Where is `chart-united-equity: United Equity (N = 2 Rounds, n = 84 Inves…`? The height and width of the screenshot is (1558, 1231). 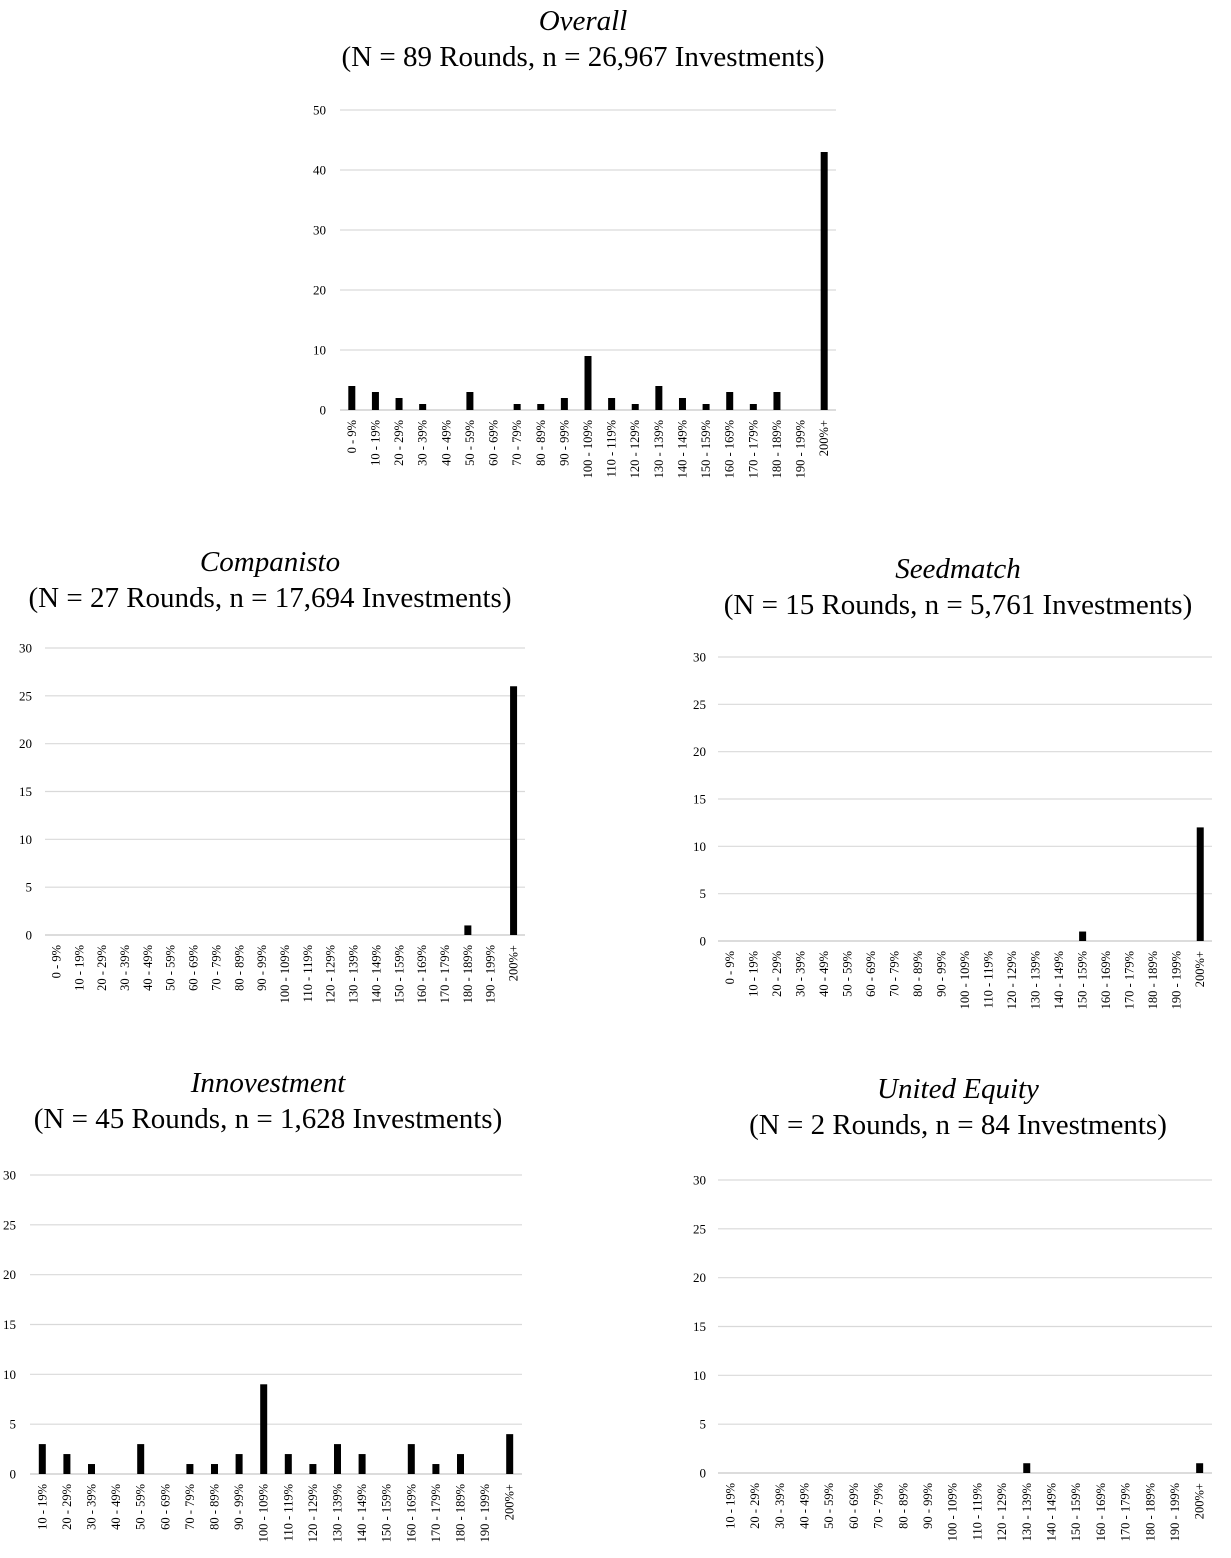 chart-united-equity: United Equity (N = 2 Rounds, n = 84 Inves… is located at coordinates (952, 1307).